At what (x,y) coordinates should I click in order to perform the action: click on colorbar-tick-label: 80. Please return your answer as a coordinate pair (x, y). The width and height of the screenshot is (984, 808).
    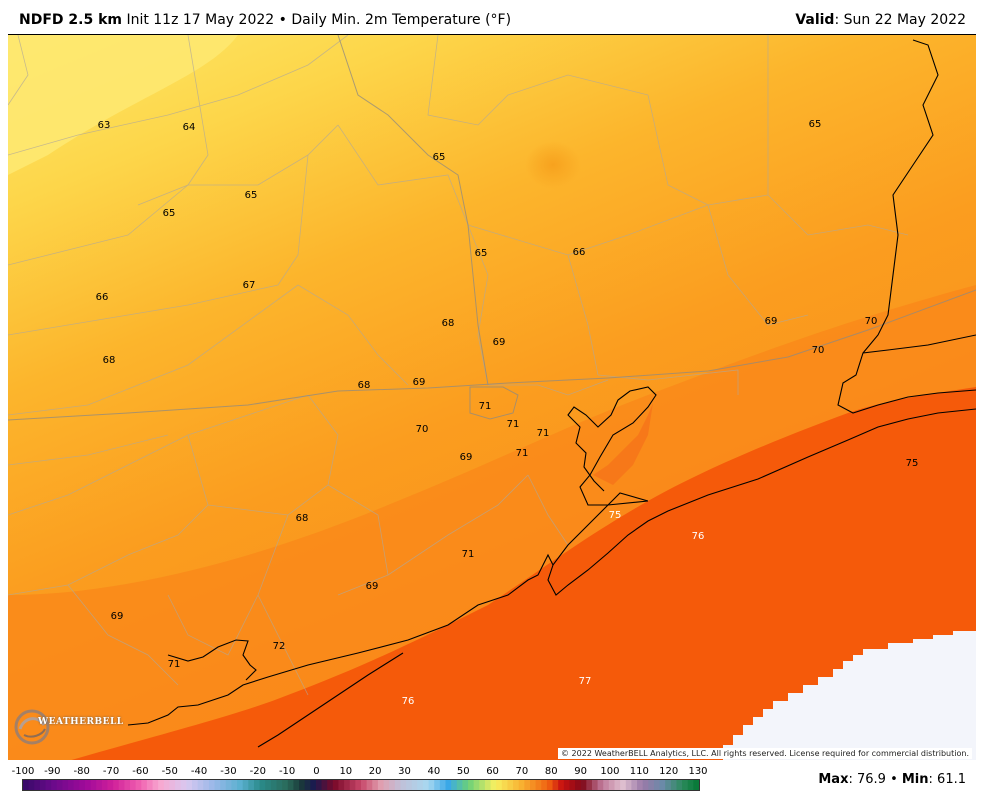
    Looking at the image, I should click on (551, 771).